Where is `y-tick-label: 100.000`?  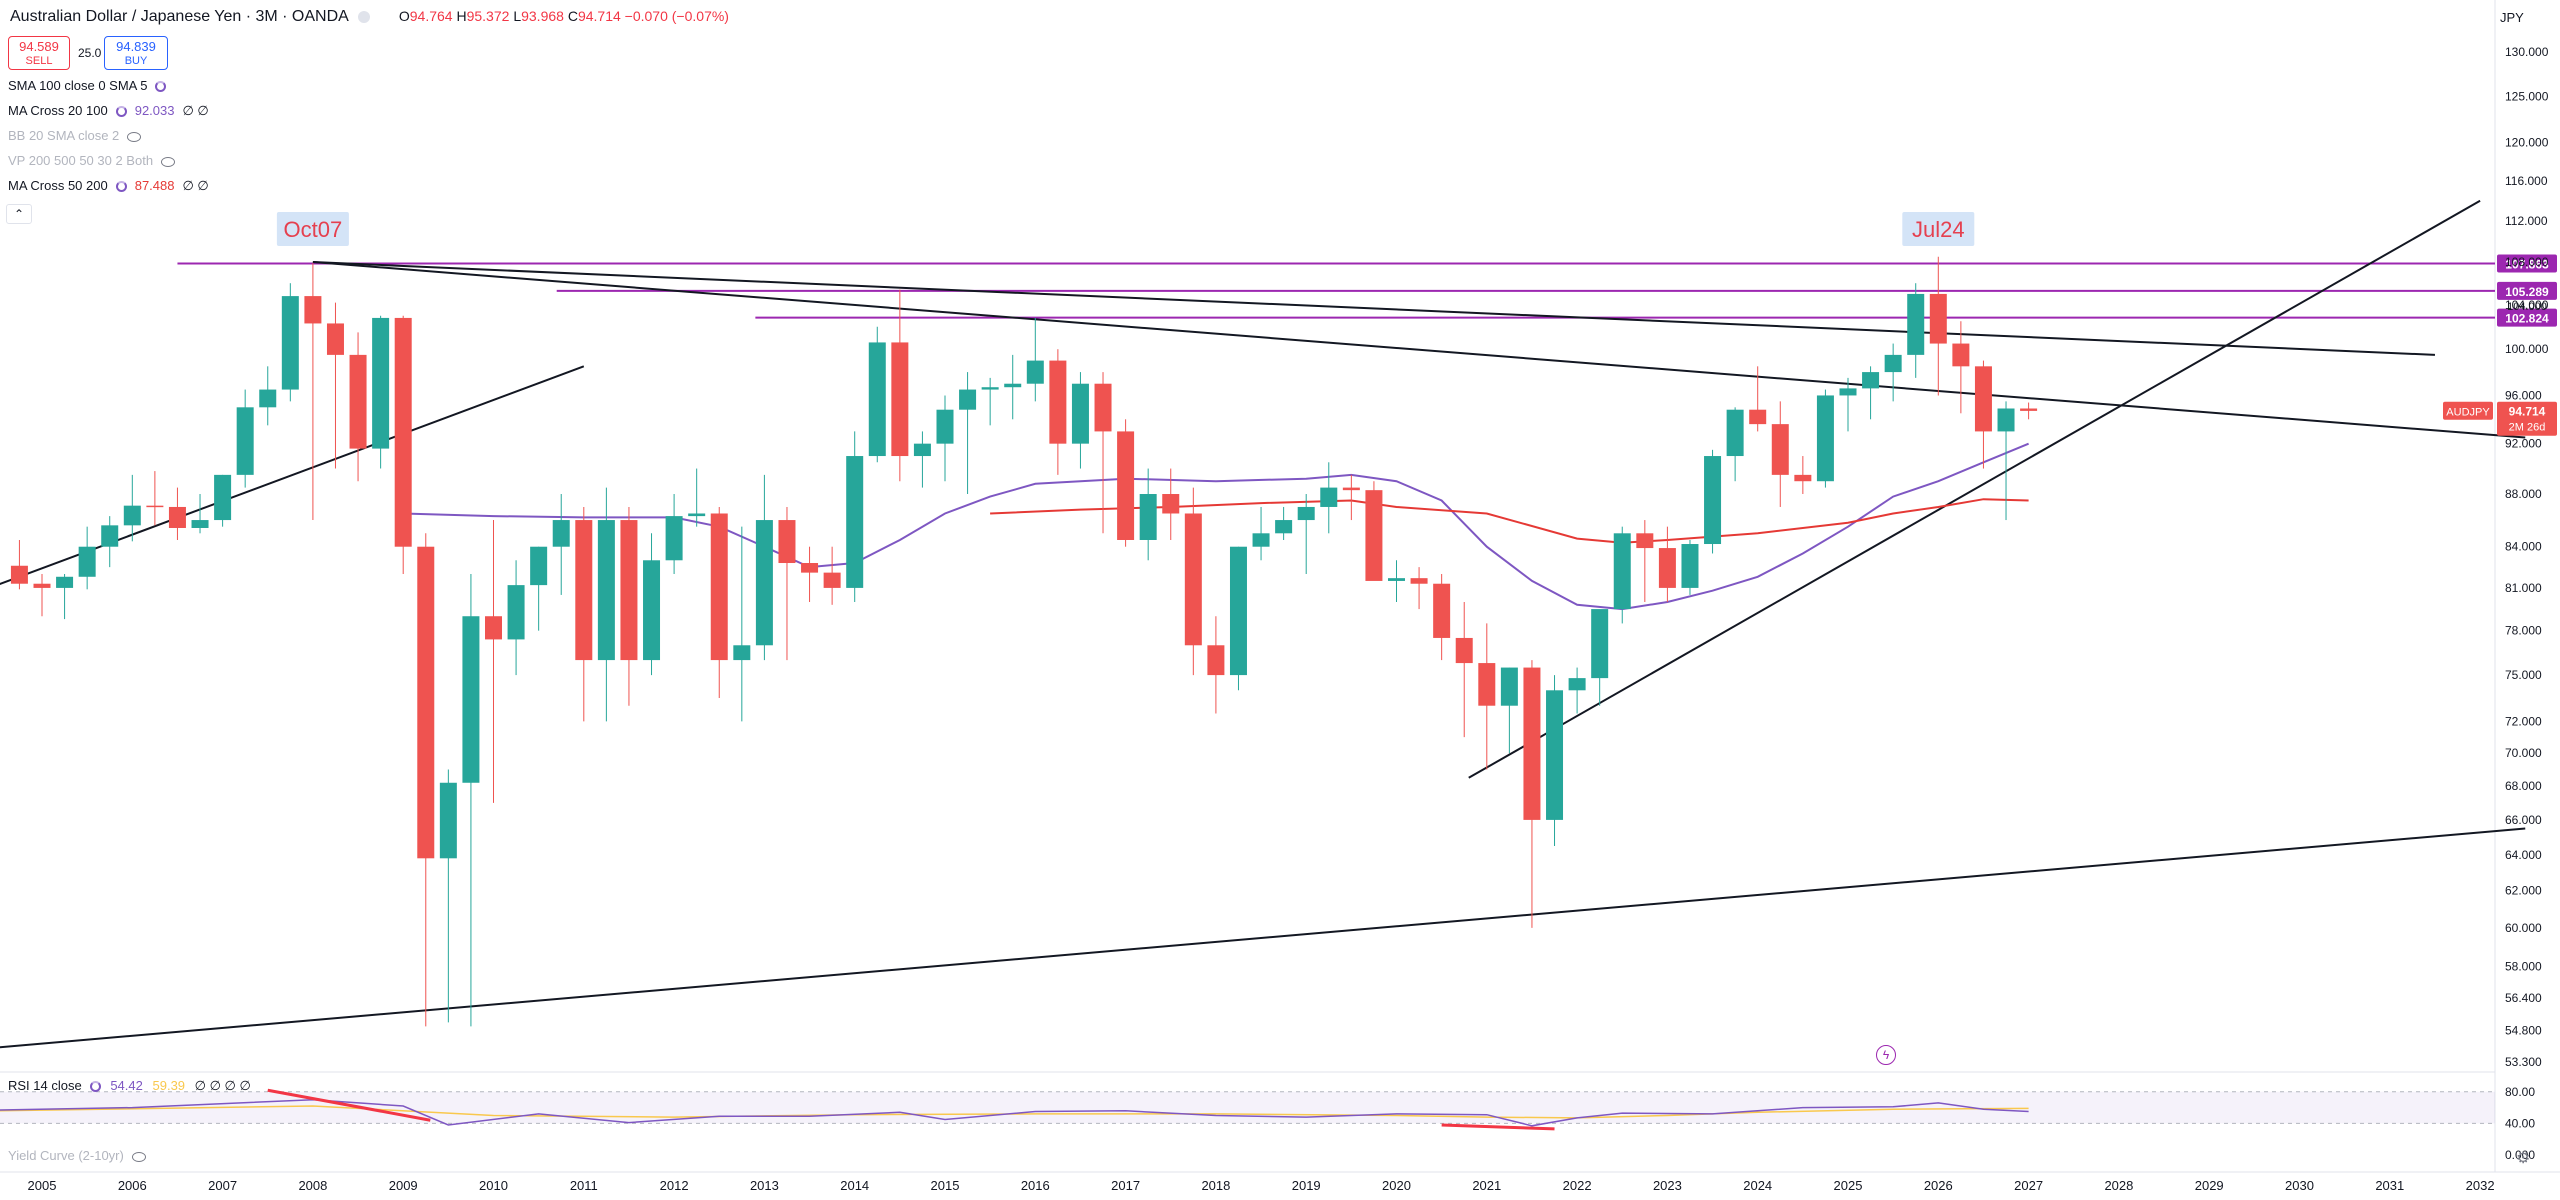
y-tick-label: 100.000 is located at coordinates (2527, 349).